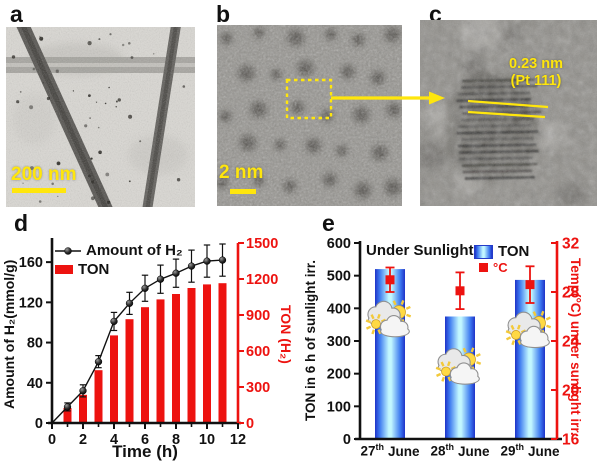 Image resolution: width=600 pixels, height=462 pixels. I want to click on right-tick-label: 32, so click(570, 244).